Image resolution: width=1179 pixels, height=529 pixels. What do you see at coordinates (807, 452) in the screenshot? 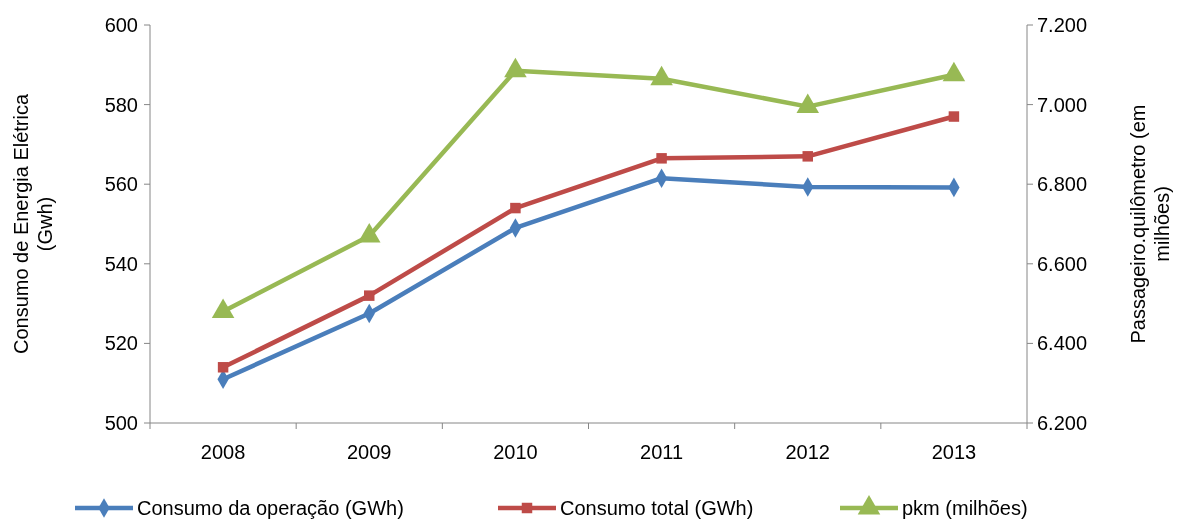
I see `x-tick-label: 2012` at bounding box center [807, 452].